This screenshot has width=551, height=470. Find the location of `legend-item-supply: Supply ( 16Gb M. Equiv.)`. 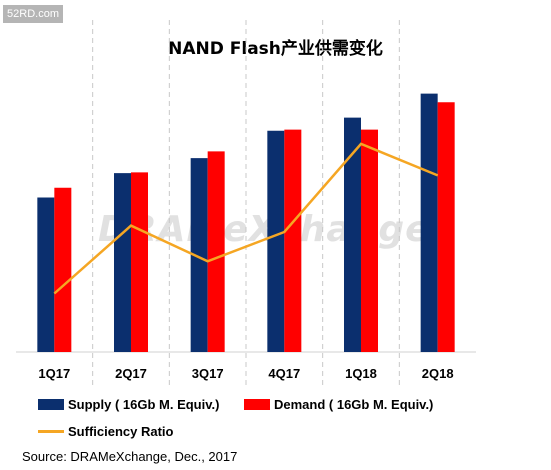

legend-item-supply: Supply ( 16Gb M. Equiv.) is located at coordinates (128, 404).